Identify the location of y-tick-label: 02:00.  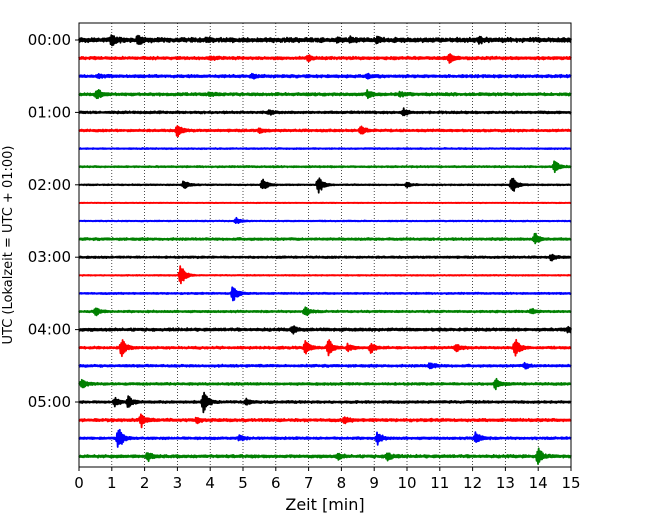
(49, 185).